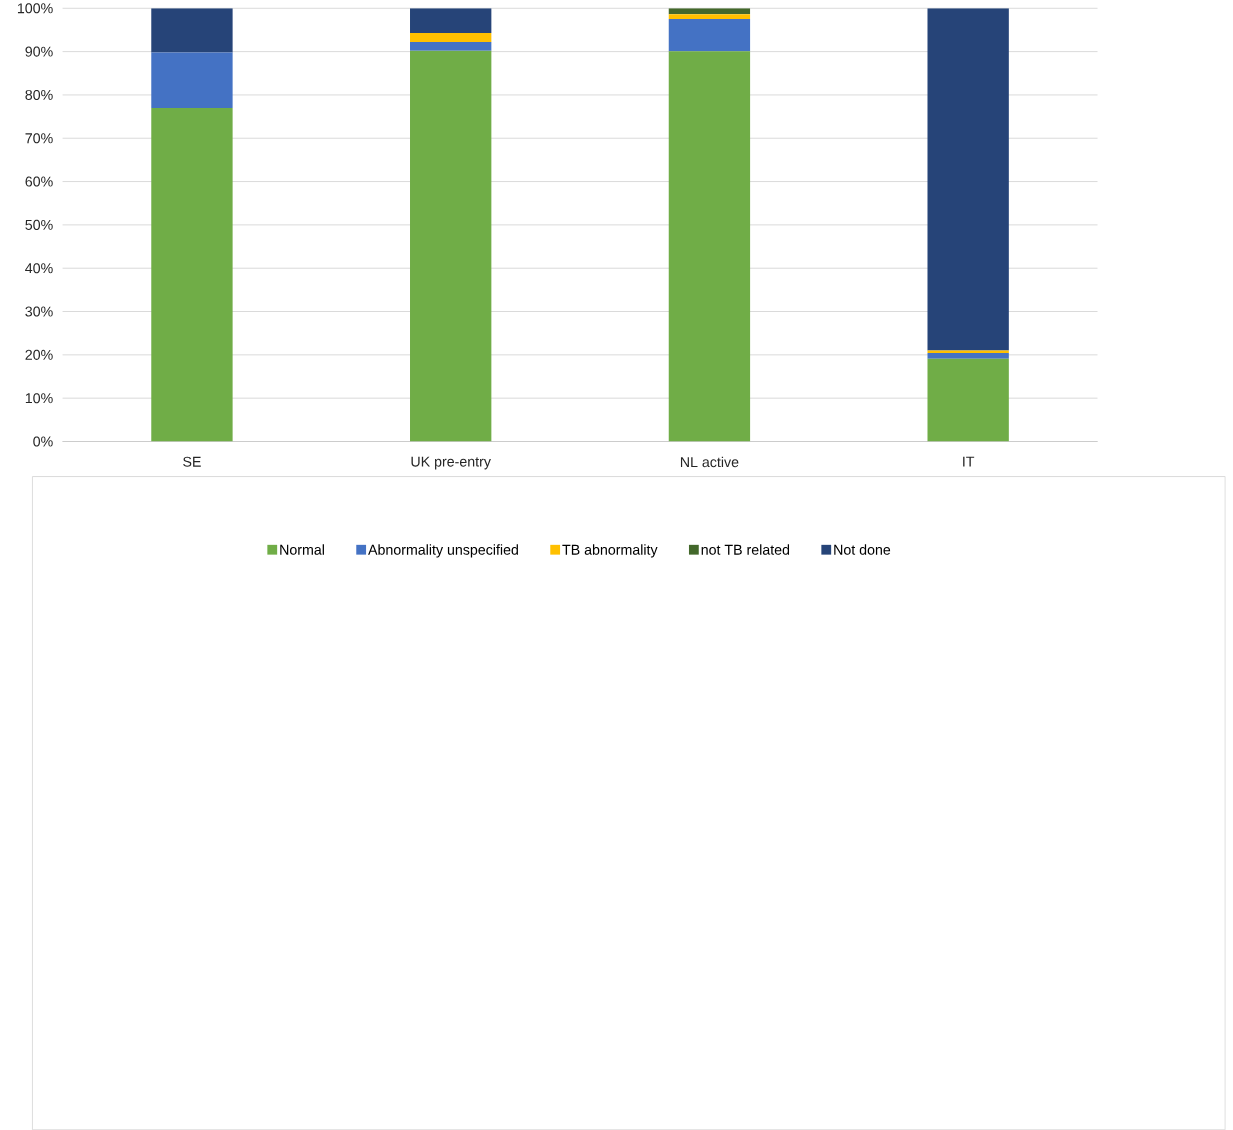  Describe the element at coordinates (709, 462) in the screenshot. I see `x-tick-label: NL active` at that location.